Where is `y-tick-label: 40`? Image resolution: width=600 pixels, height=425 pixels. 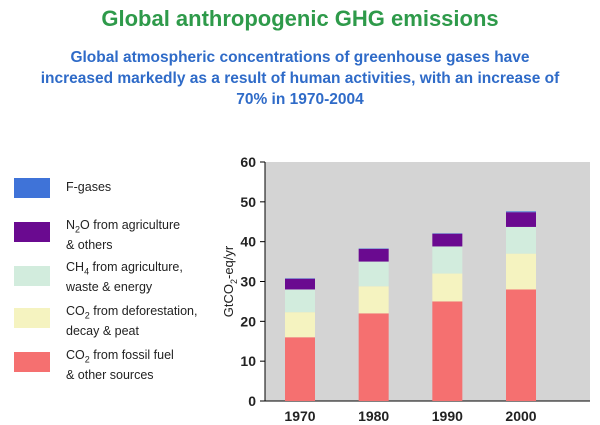
y-tick-label: 40 is located at coordinates (248, 242).